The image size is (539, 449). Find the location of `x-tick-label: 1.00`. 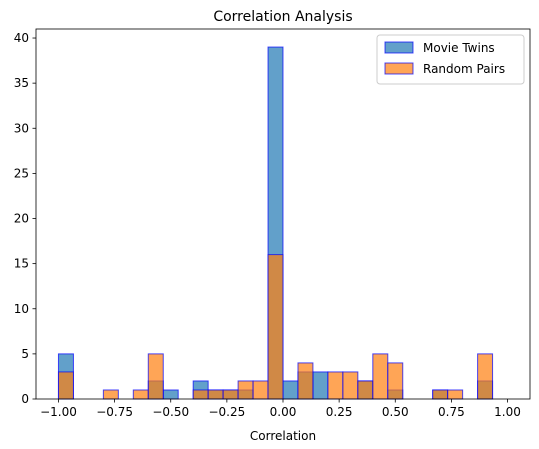

x-tick-label: 1.00 is located at coordinates (507, 412).